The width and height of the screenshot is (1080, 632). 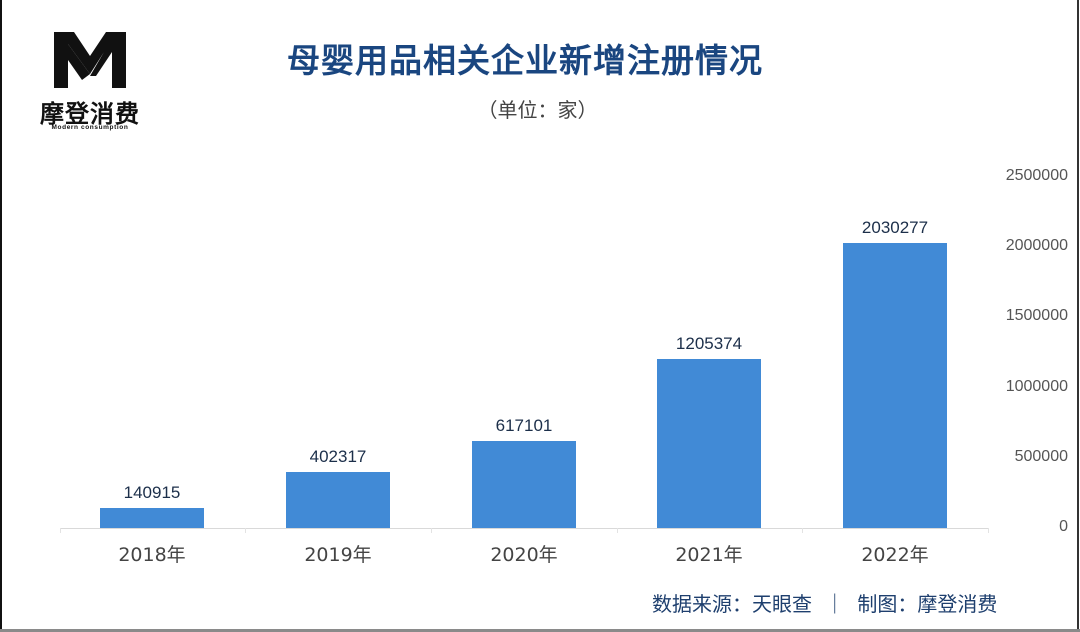 I want to click on x-axis-label: 2018年, so click(x=152, y=555).